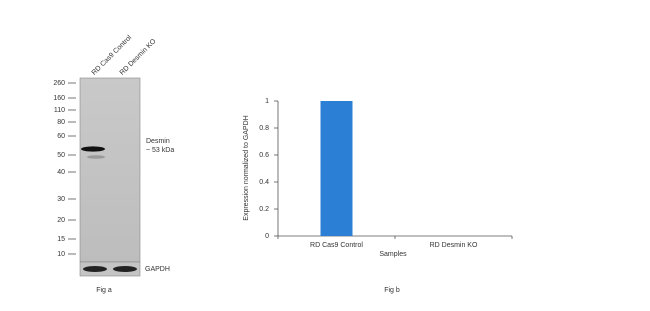 This screenshot has width=650, height=311. I want to click on blot-band, so click(93, 149).